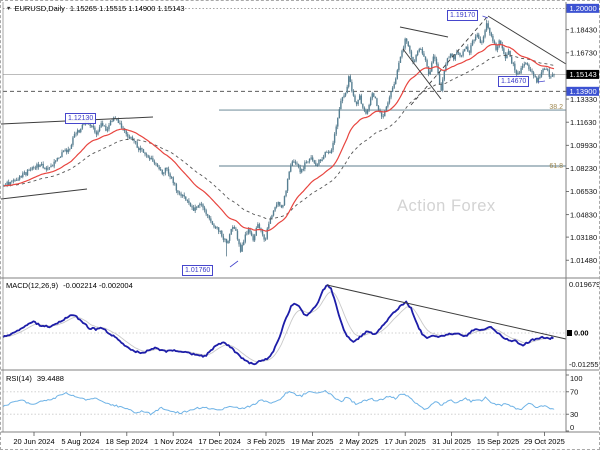 This screenshot has width=600, height=450. Describe the element at coordinates (127, 8) in the screenshot. I see `ohlc-quotes: 1.15265 1.15515 1.14900 1.15143` at that location.